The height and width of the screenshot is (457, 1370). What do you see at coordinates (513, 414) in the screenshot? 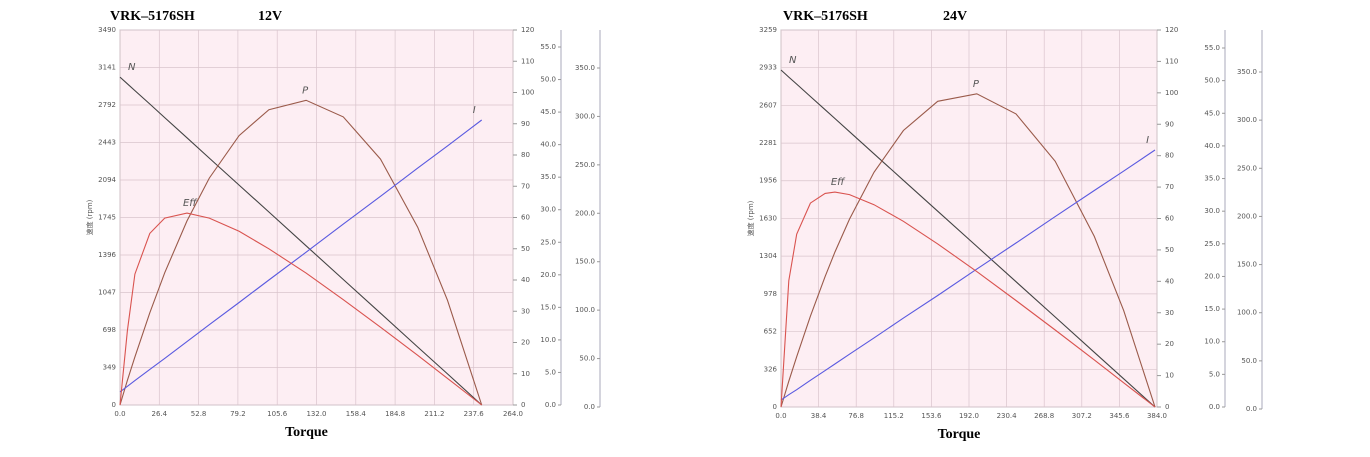
I see `x-tick-label: 264.0` at bounding box center [513, 414].